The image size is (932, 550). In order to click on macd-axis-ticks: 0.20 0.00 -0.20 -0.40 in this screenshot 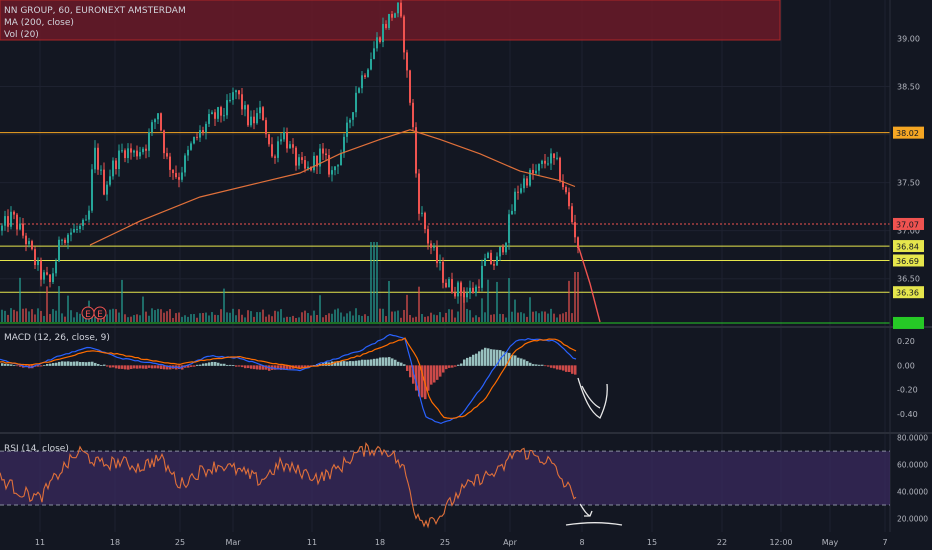, I will do `click(907, 378)`.